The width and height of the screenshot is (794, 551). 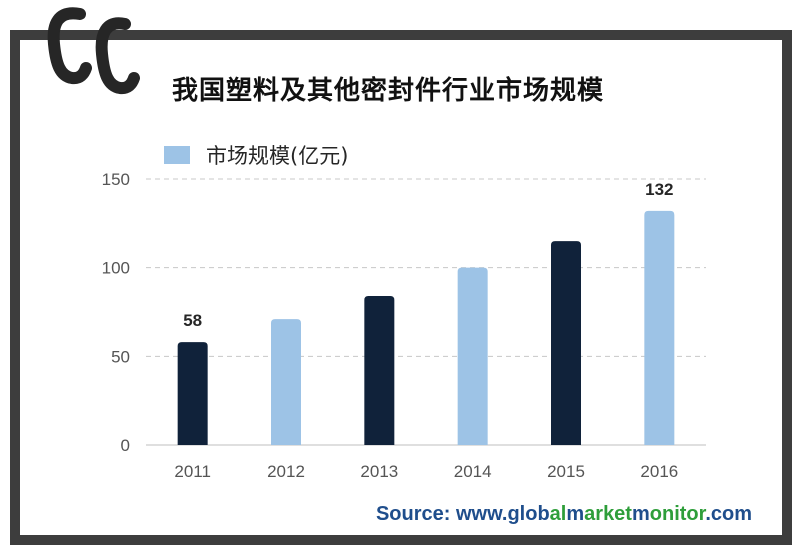 What do you see at coordinates (473, 471) in the screenshot?
I see `x-tick-label: 2014` at bounding box center [473, 471].